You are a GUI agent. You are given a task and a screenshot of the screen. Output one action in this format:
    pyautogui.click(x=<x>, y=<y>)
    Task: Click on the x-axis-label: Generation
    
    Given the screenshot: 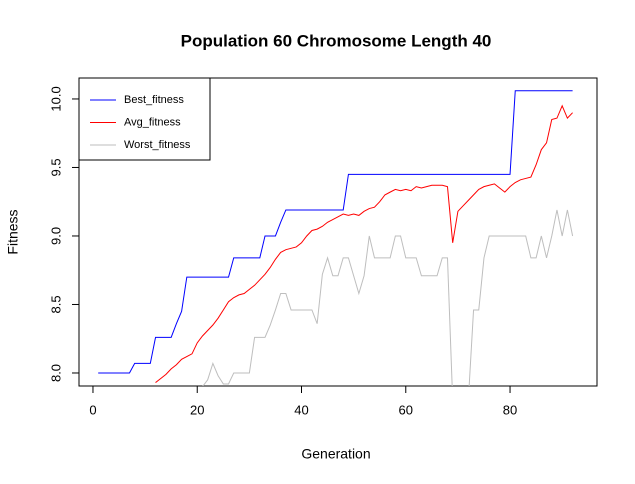 What is the action you would take?
    pyautogui.click(x=335, y=454)
    